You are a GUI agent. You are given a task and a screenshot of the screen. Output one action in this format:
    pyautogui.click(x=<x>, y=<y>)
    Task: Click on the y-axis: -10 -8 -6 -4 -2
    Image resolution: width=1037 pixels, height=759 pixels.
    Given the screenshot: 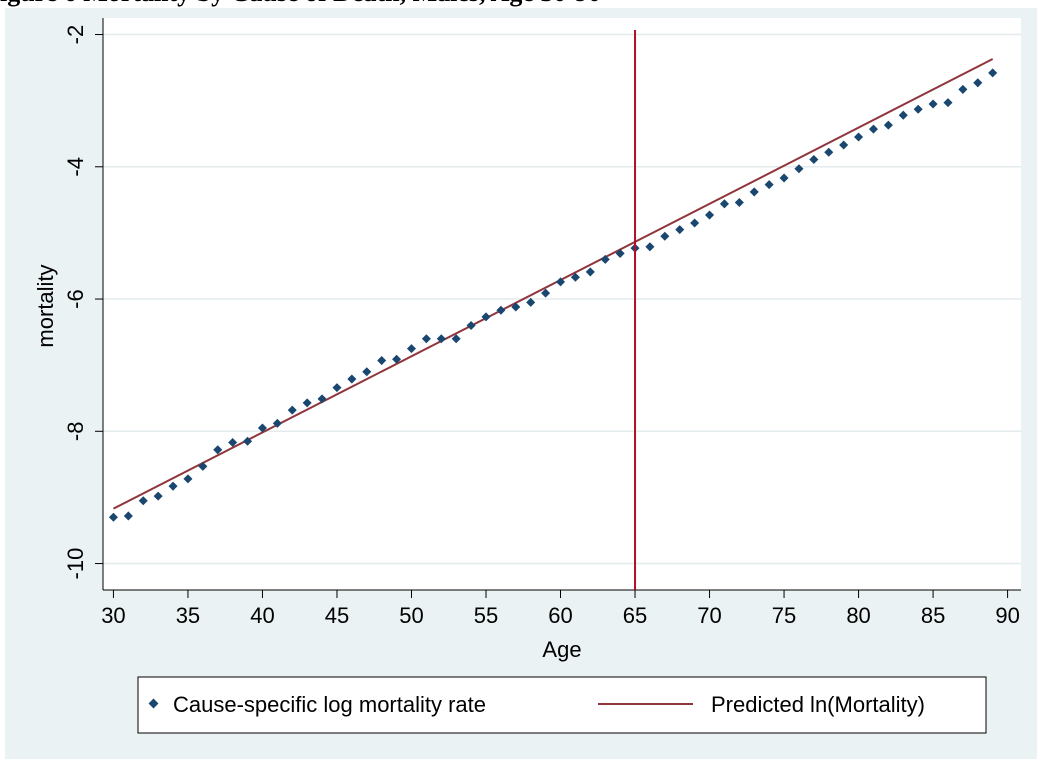 What is the action you would take?
    pyautogui.click(x=83, y=302)
    